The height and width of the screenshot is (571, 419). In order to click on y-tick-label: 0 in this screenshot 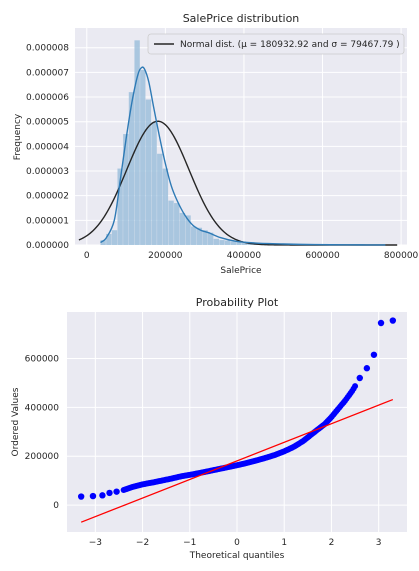, I will do `click(56, 506)`.